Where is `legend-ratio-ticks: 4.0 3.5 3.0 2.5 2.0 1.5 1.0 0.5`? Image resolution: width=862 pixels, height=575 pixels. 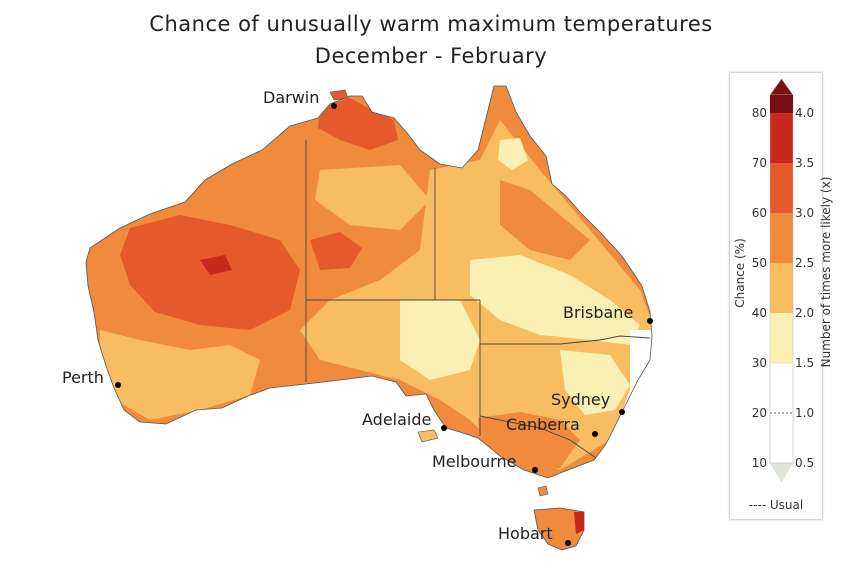 legend-ratio-ticks: 4.0 3.5 3.0 2.5 2.0 1.5 1.0 0.5 is located at coordinates (804, 288).